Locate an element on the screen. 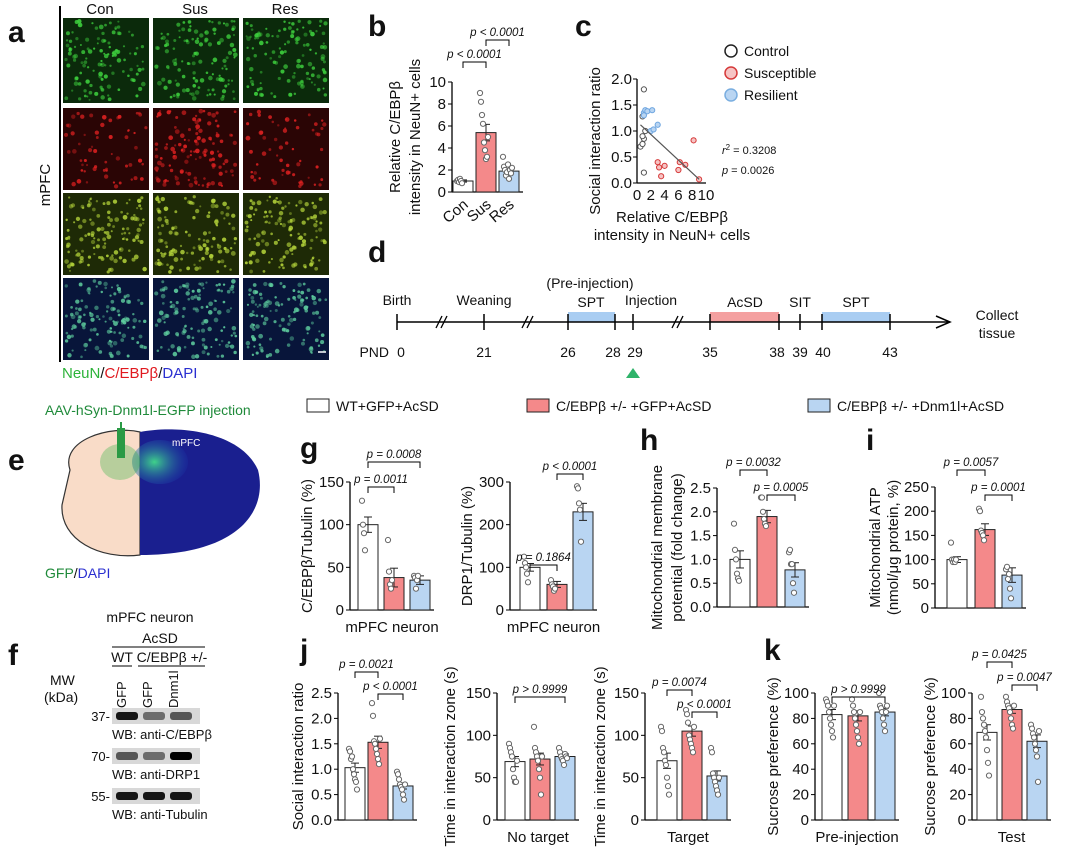  significance-bracket is located at coordinates (999, 664).